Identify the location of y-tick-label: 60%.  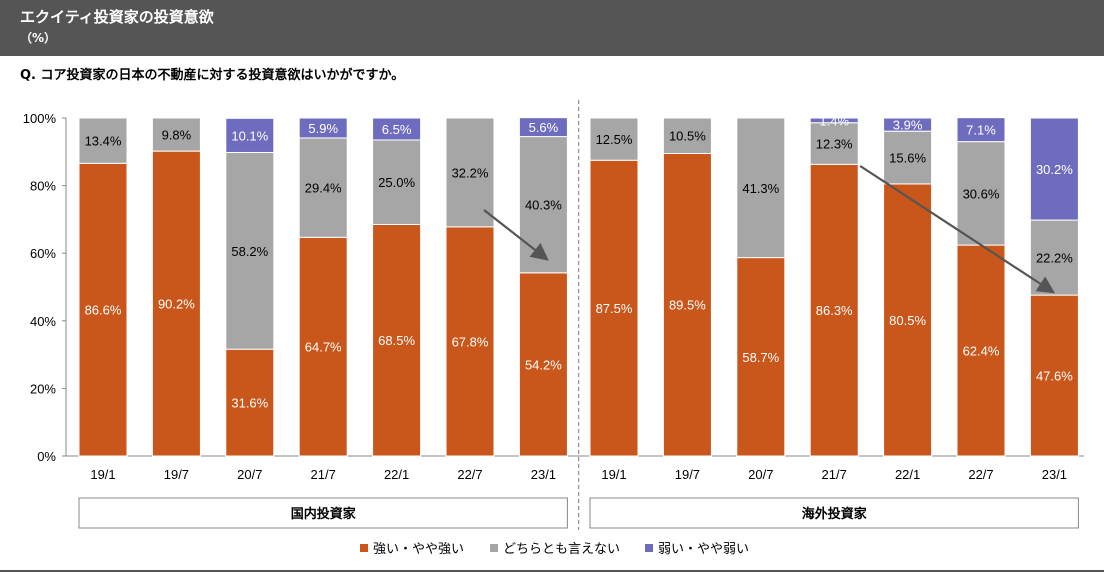
(43, 253).